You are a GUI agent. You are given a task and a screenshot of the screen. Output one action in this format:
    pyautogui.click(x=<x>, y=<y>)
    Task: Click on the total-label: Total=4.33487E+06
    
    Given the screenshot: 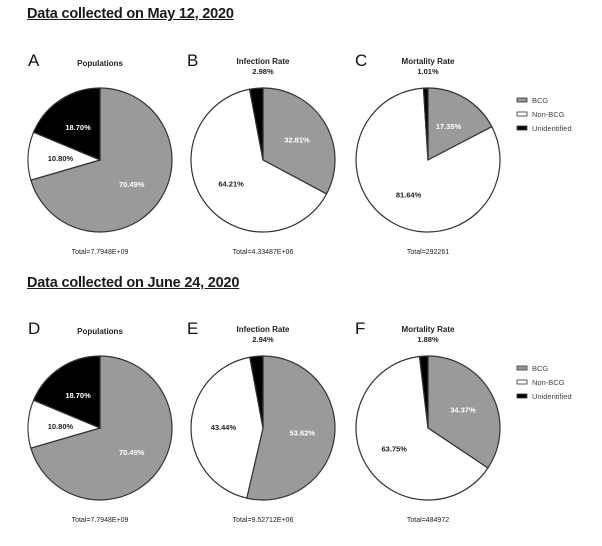 What is the action you would take?
    pyautogui.click(x=263, y=252)
    